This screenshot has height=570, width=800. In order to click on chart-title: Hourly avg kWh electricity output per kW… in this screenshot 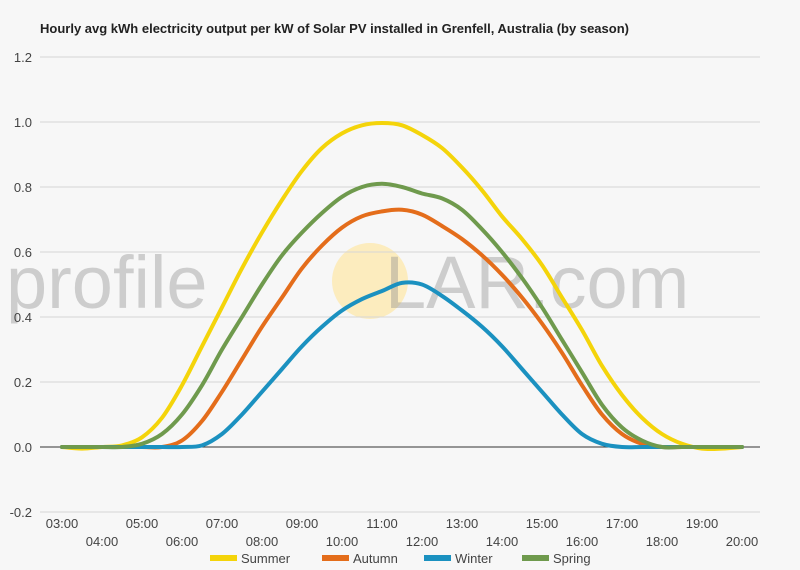, I will do `click(334, 28)`.